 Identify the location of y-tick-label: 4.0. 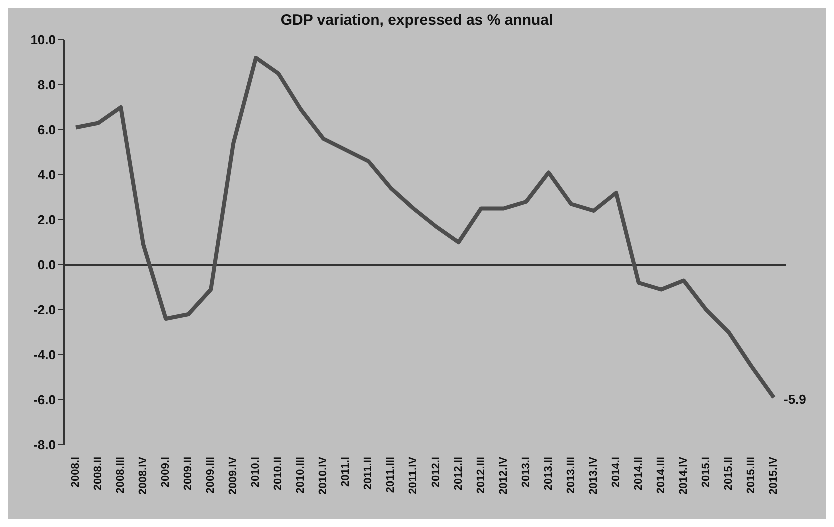
(47, 175).